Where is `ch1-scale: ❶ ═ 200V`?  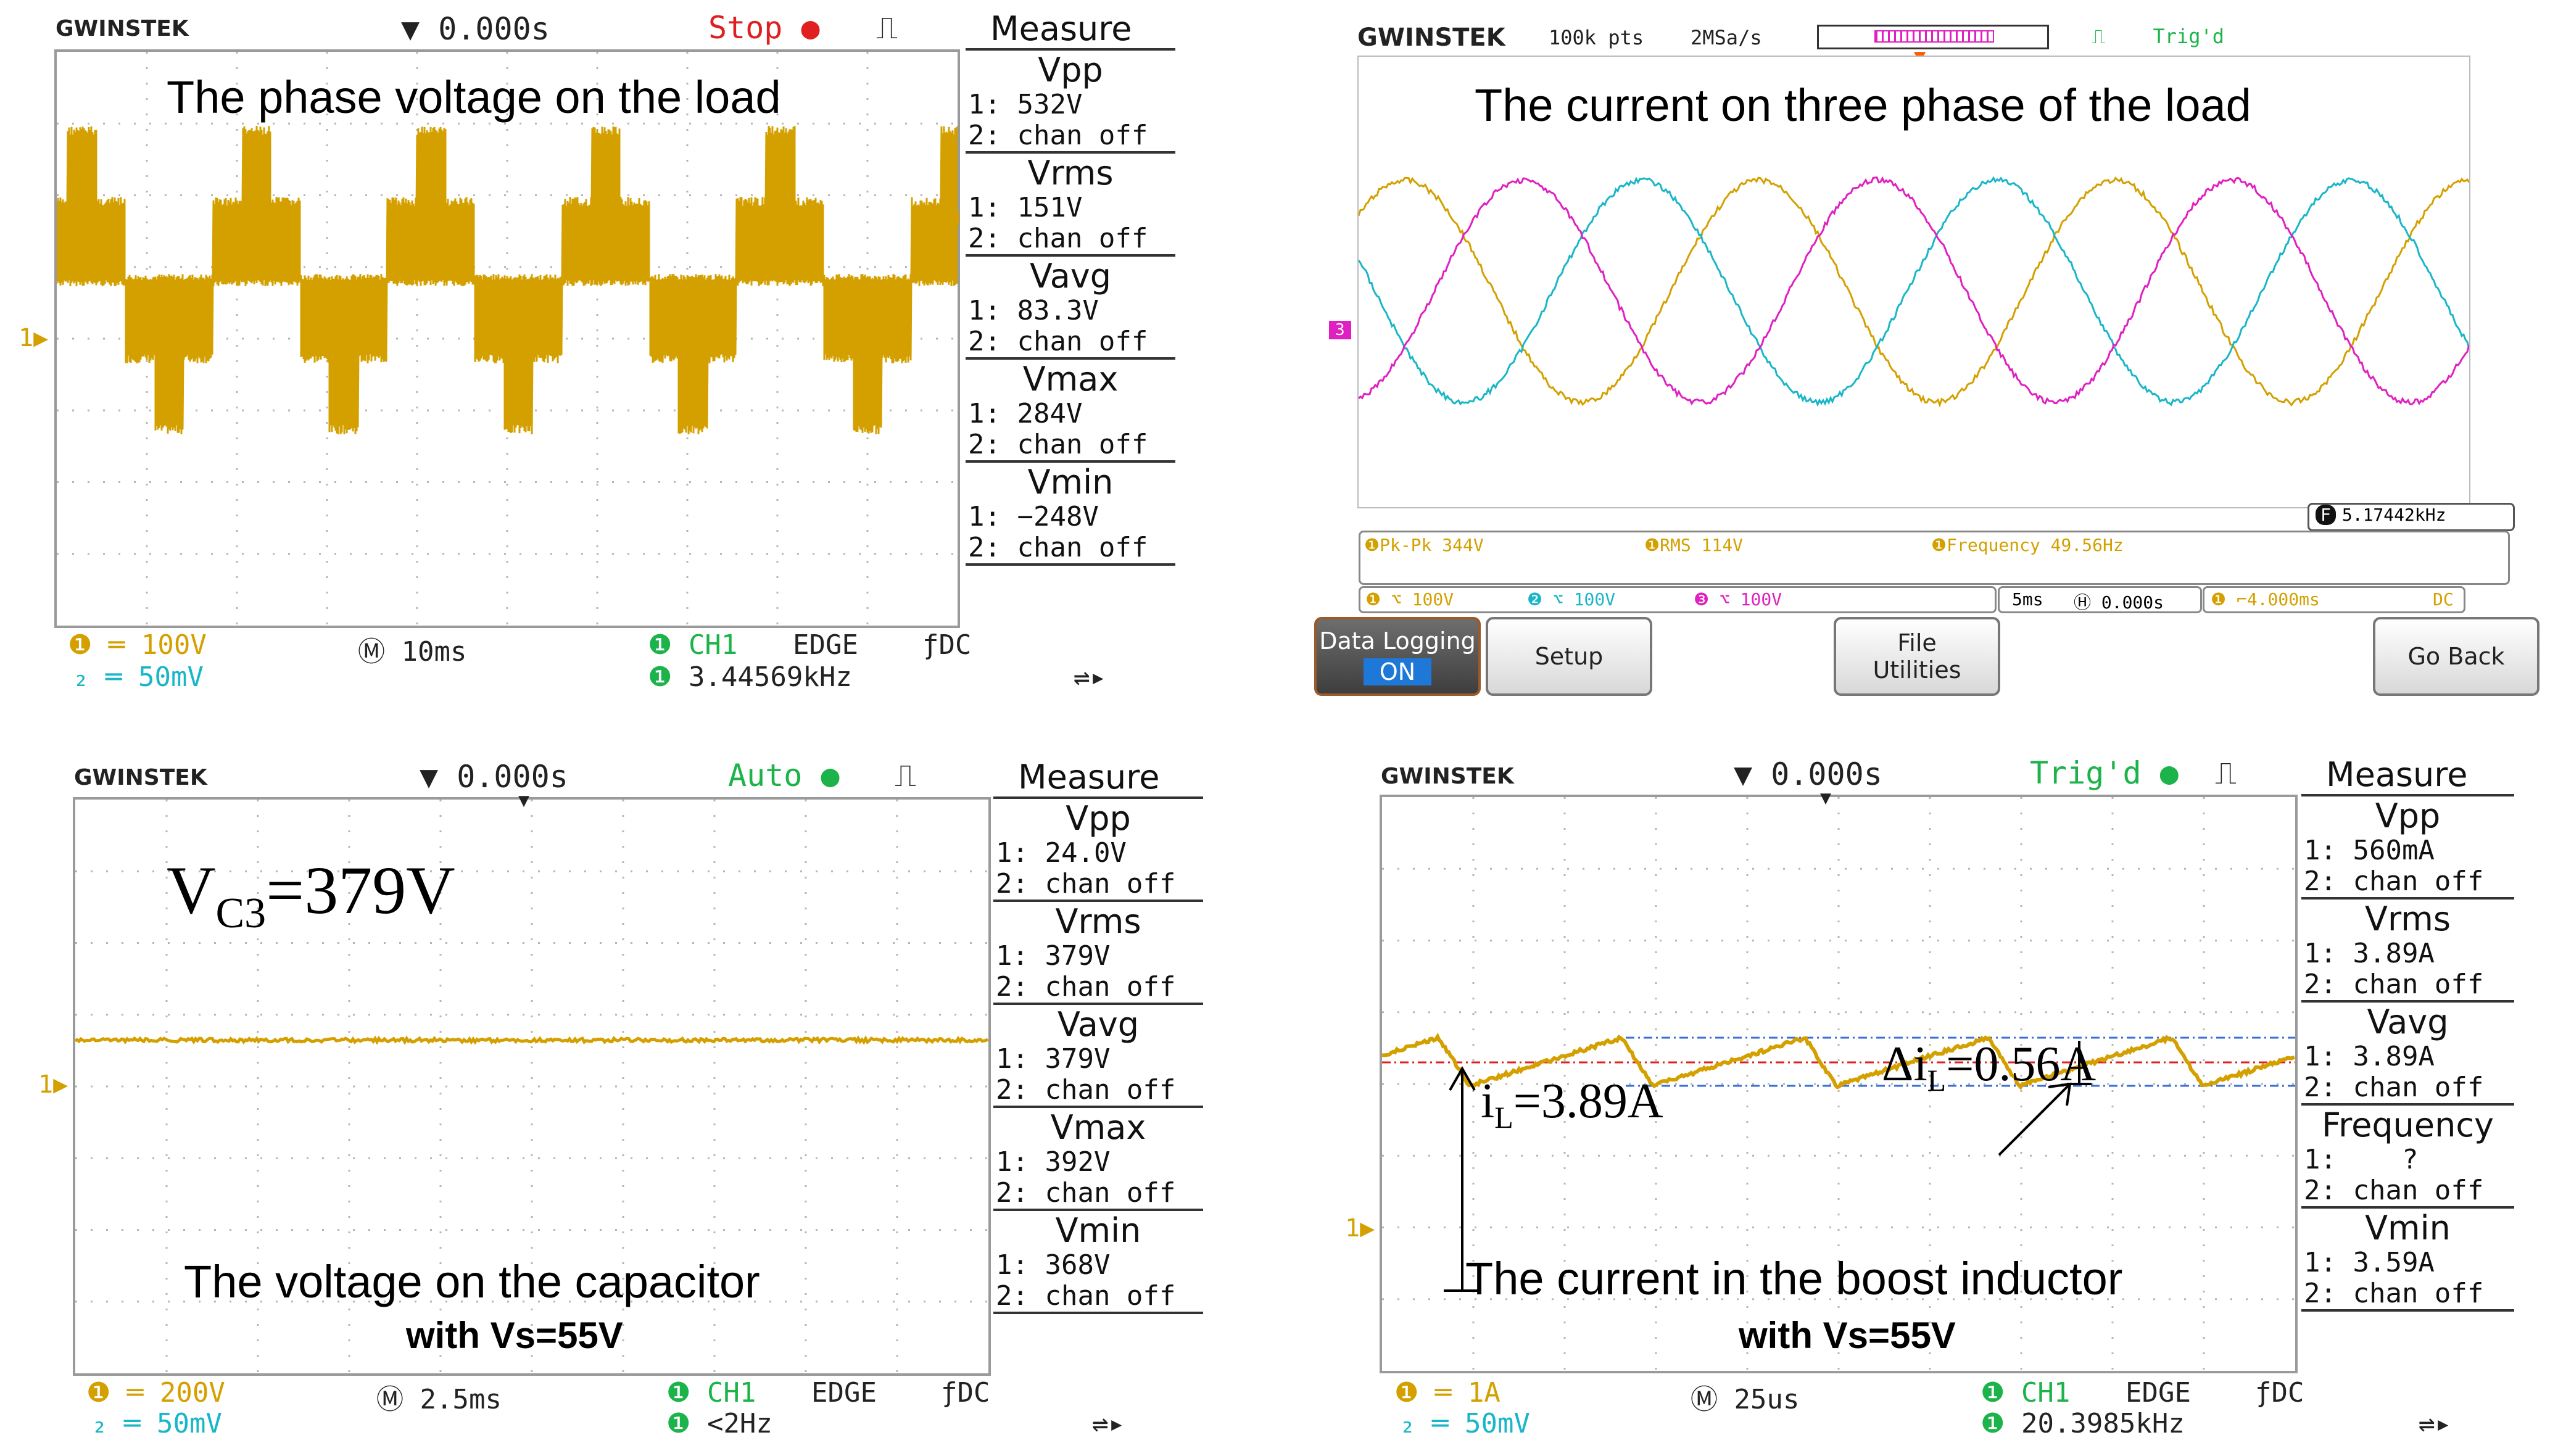 ch1-scale: ❶ ═ 200V is located at coordinates (155, 1392).